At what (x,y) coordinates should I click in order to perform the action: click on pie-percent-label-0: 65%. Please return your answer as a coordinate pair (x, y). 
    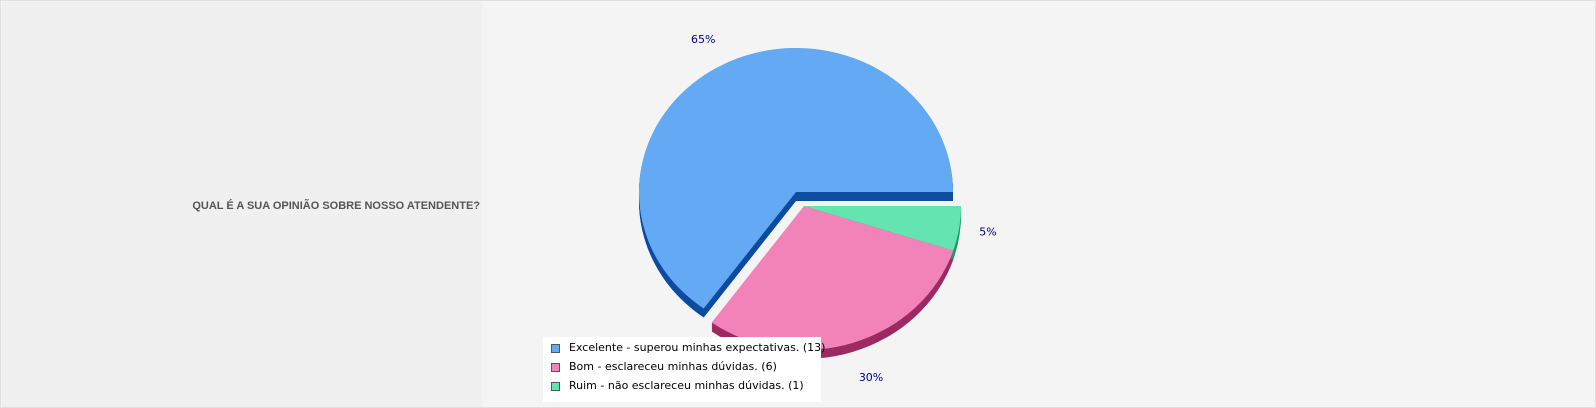
    Looking at the image, I should click on (703, 39).